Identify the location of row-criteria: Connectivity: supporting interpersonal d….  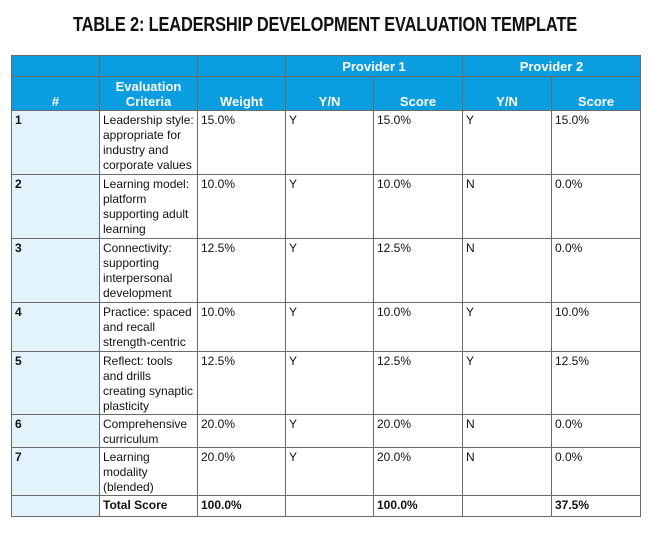
(148, 270).